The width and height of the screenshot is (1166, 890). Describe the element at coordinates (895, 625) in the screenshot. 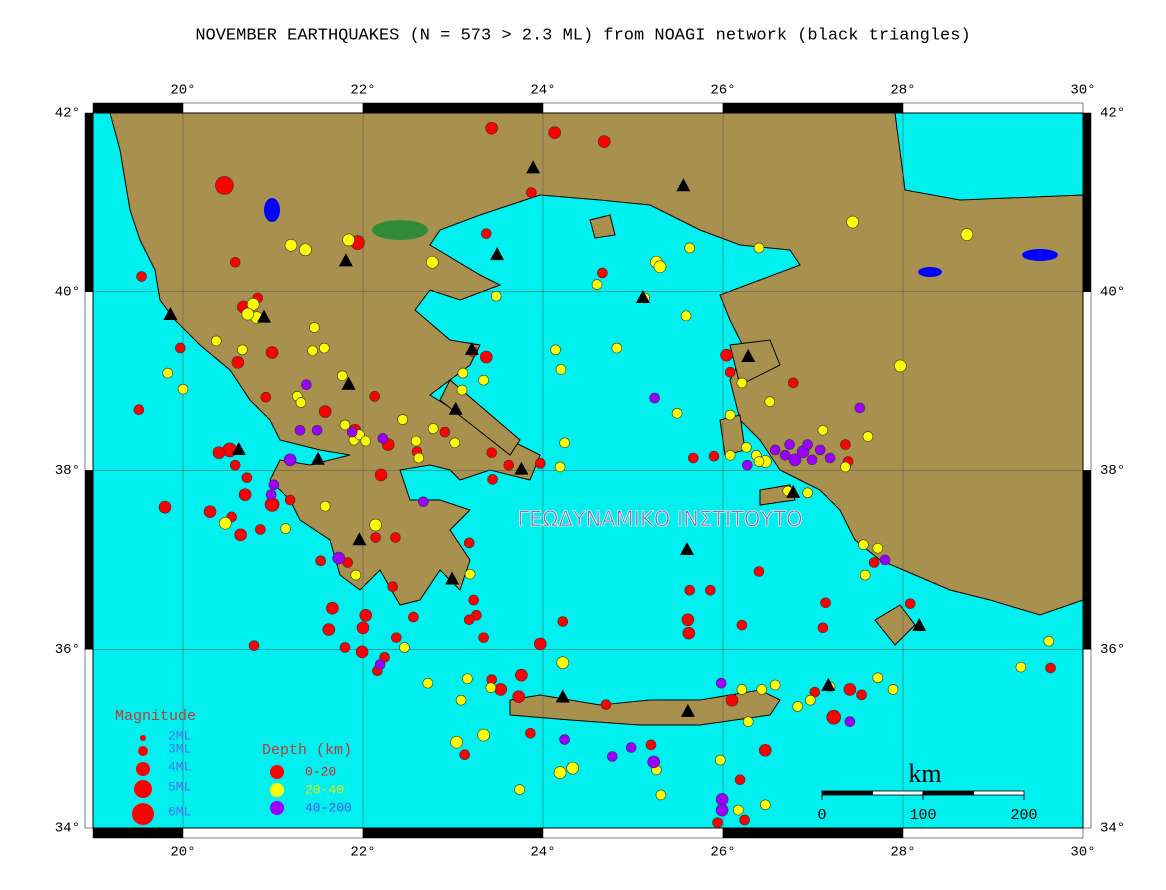

I see `rhodes` at that location.